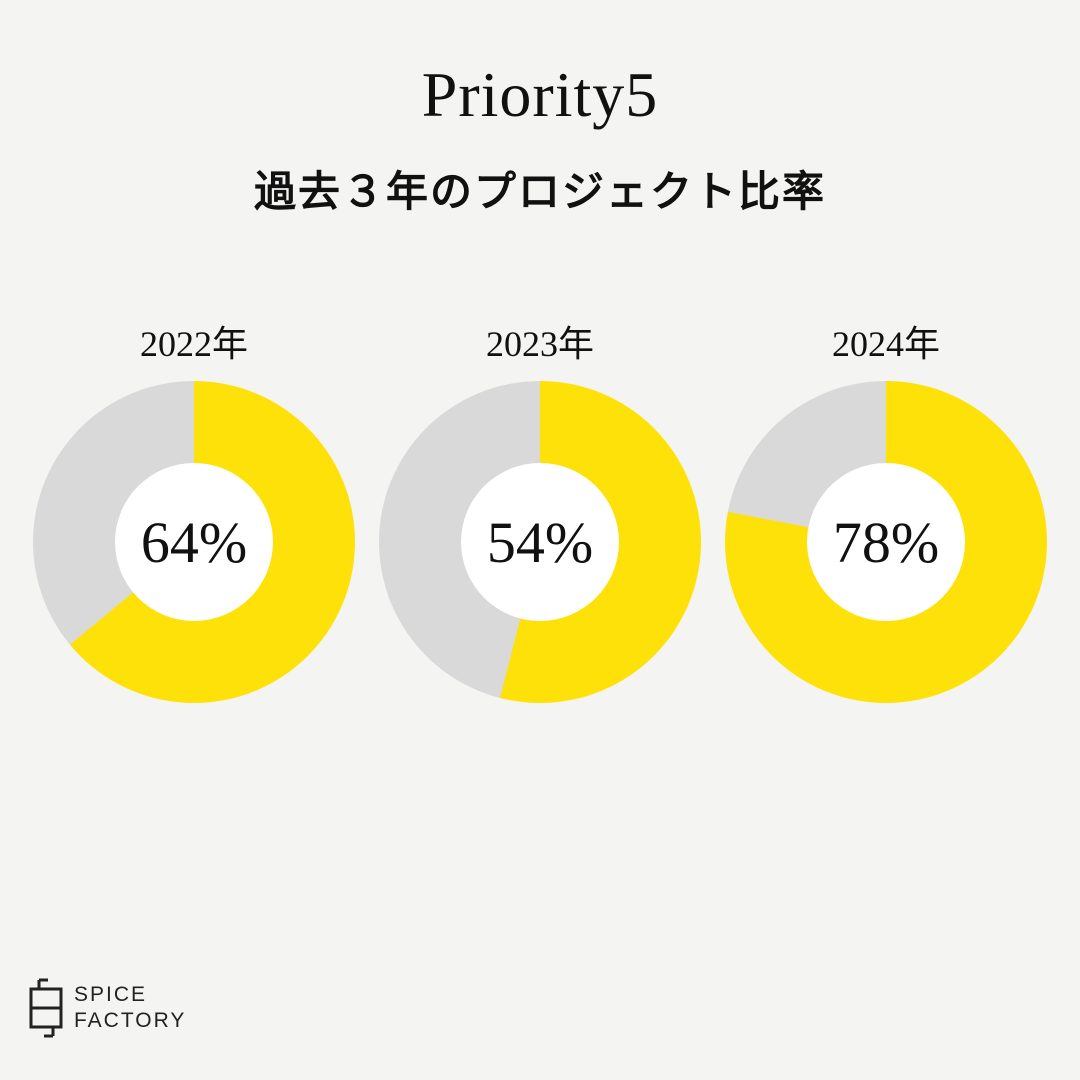  Describe the element at coordinates (111, 994) in the screenshot. I see `brand-name-line1: SPICE` at that location.